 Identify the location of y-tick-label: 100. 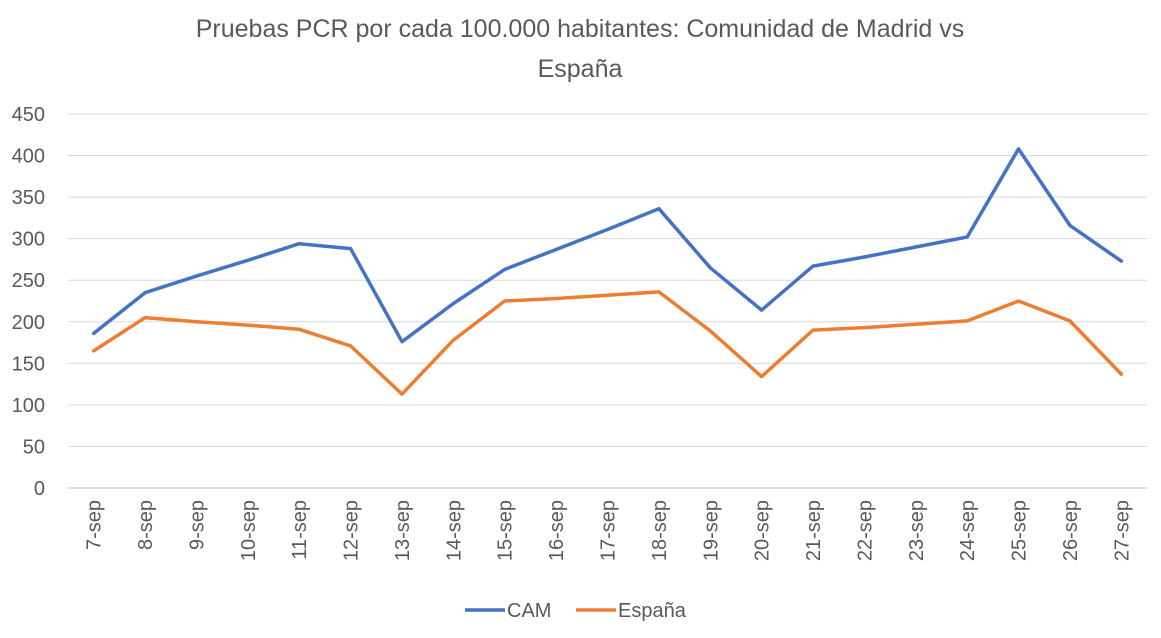
(28, 406).